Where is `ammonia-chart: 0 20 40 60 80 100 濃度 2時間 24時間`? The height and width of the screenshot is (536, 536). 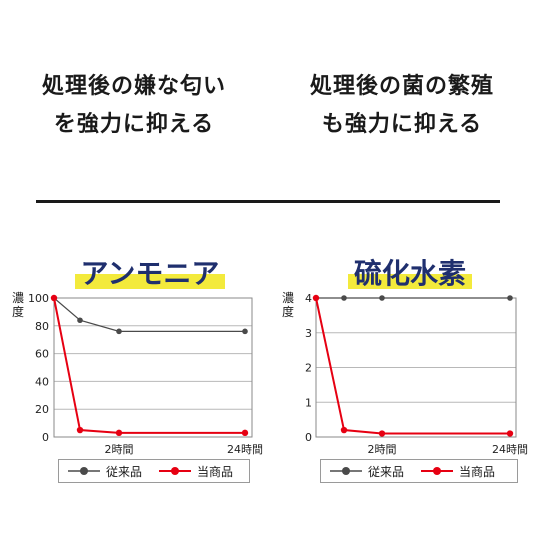
ammonia-chart: 0 20 40 60 80 100 濃度 2時間 24時間 is located at coordinates (137, 373).